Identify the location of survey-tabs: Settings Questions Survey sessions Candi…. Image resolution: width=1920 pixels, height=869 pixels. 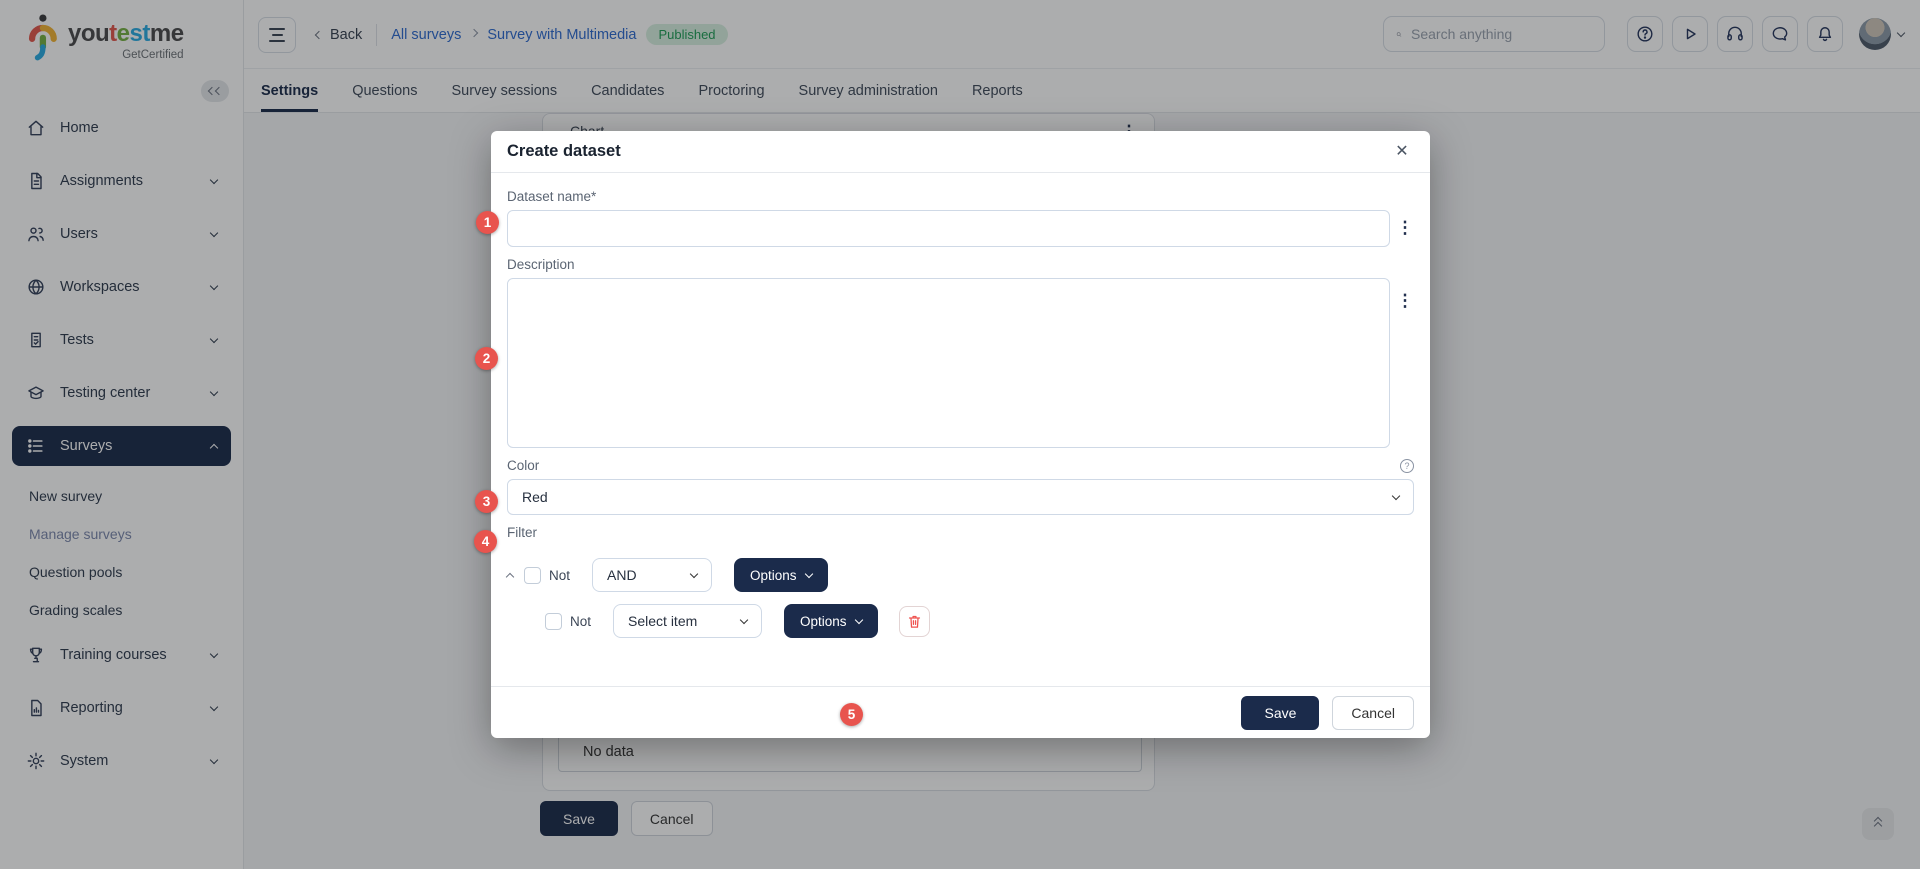
(1082, 91).